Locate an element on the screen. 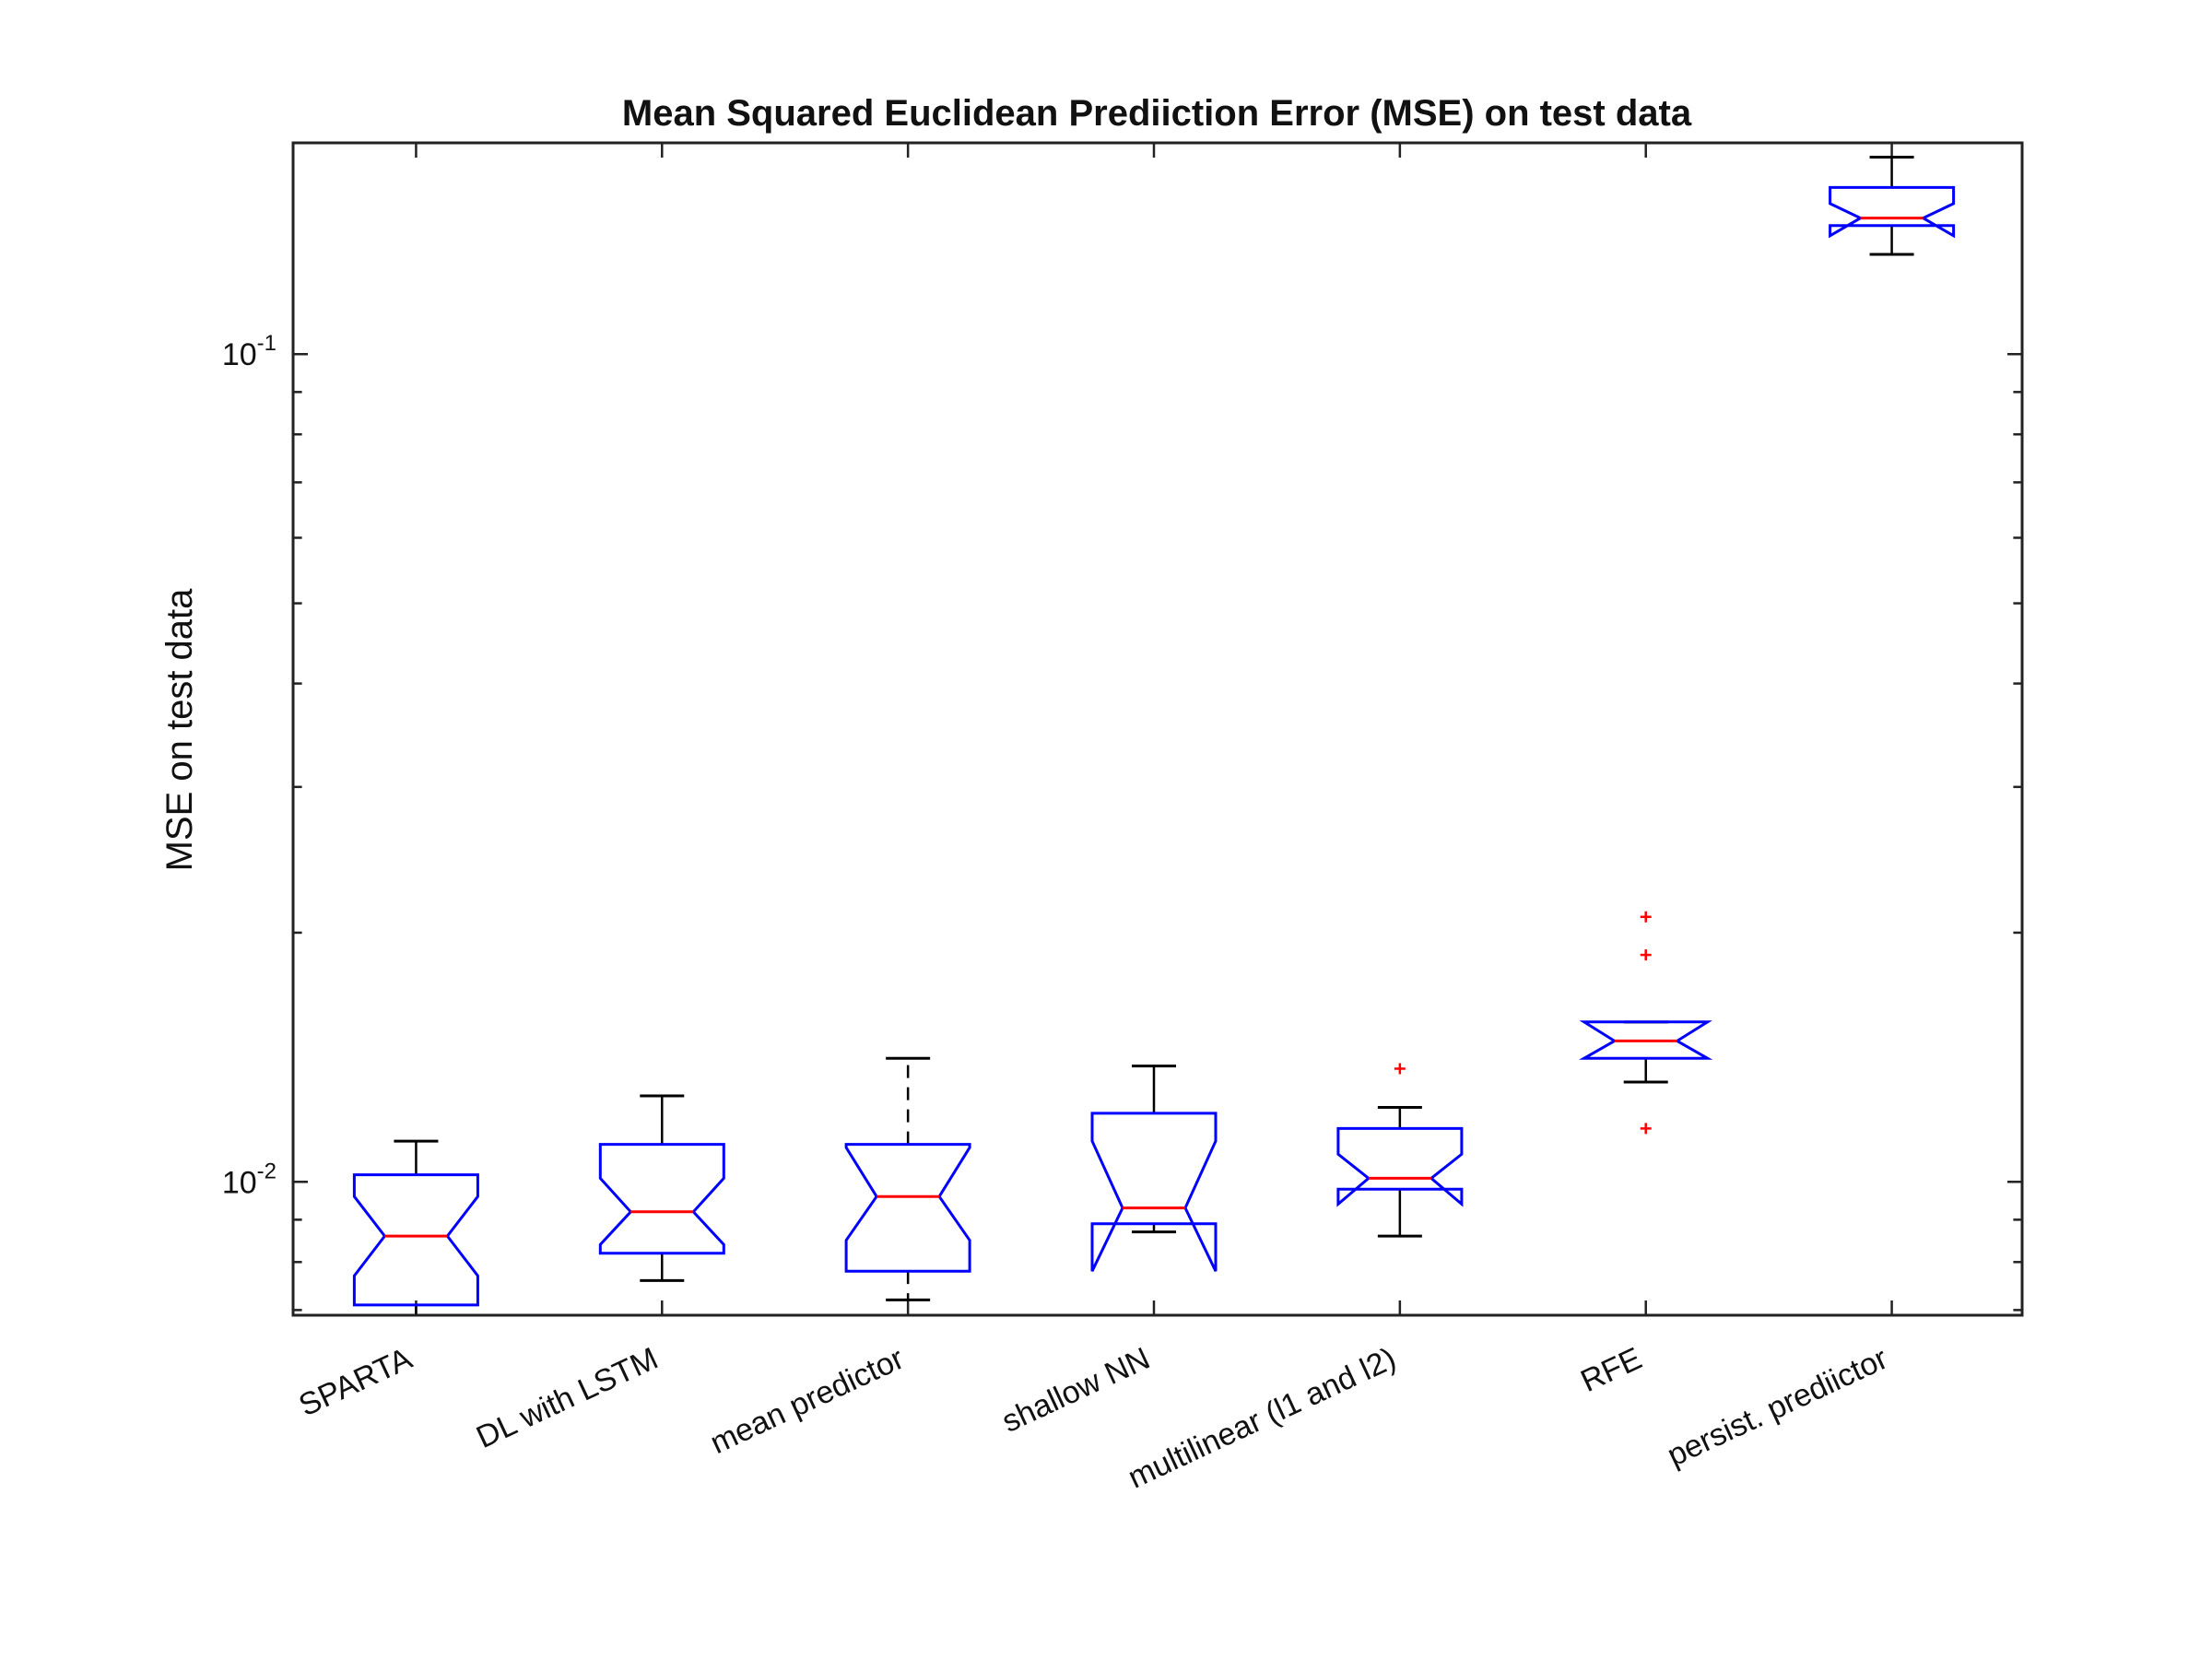 This screenshot has width=2212, height=1659. y-tick-label: 10⁻² is located at coordinates (249, 1179).